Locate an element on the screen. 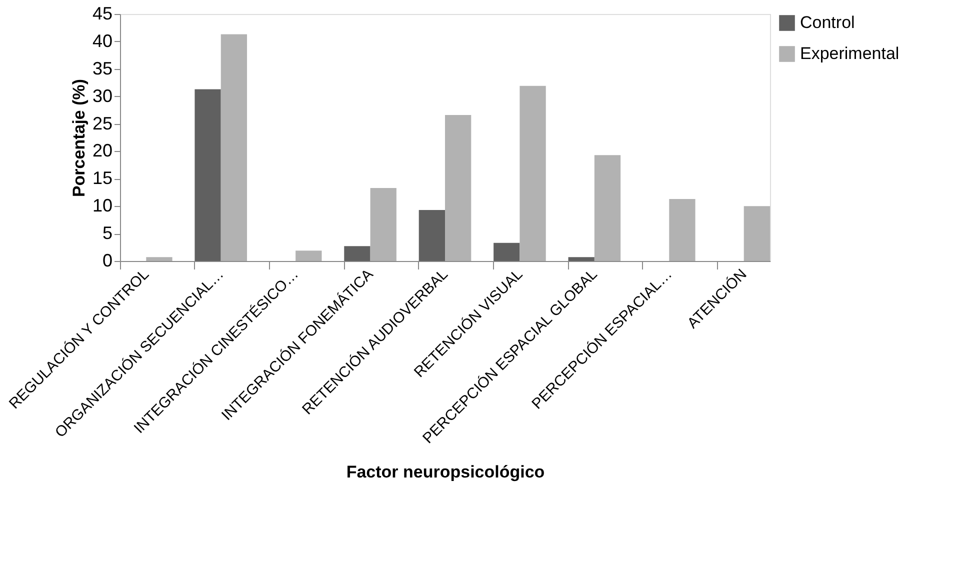 The width and height of the screenshot is (961, 582). y-tick-label: 0 is located at coordinates (107, 260).